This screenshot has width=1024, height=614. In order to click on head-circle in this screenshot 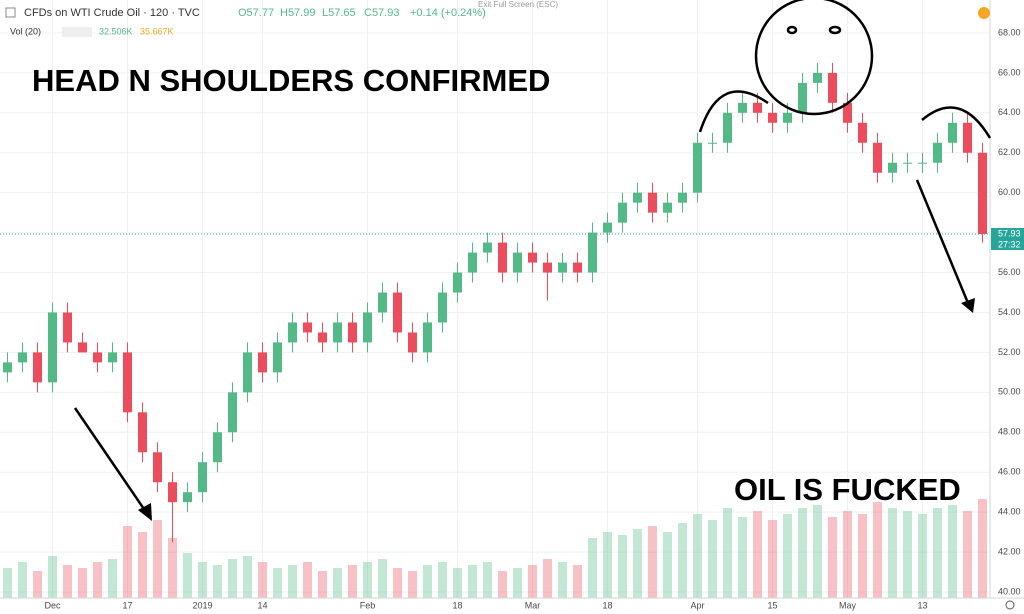, I will do `click(814, 58)`.